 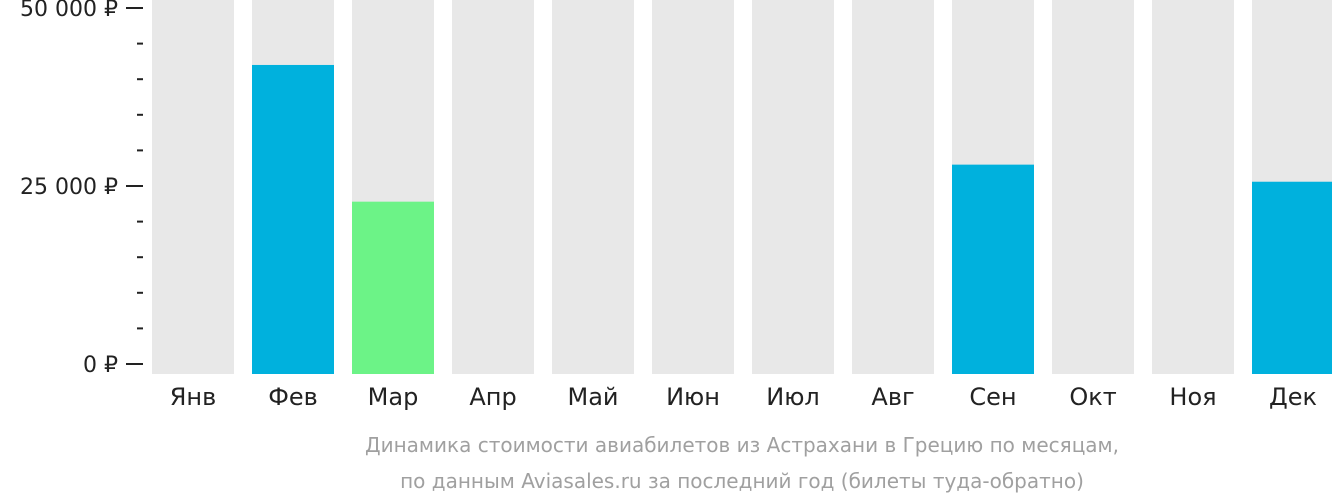 I want to click on y-tick-label: 50 000 ₽, so click(x=69, y=11).